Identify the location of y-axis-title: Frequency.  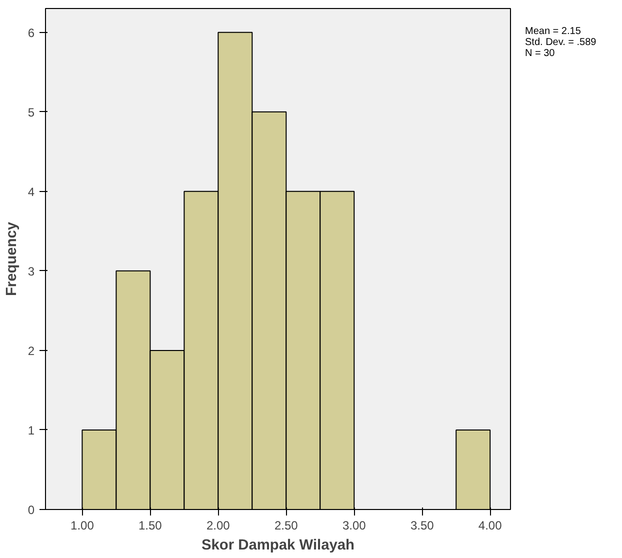
(12, 258).